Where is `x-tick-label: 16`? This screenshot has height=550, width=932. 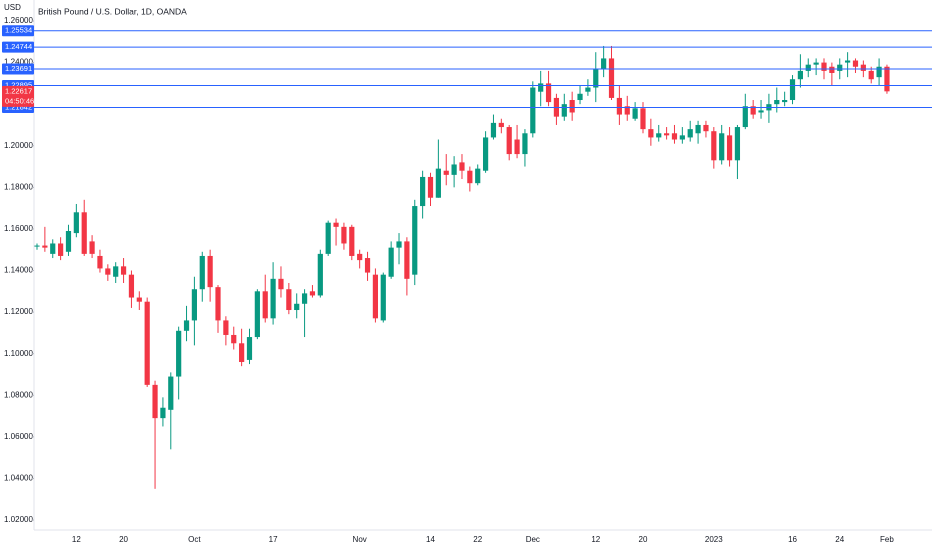
x-tick-label: 16 is located at coordinates (792, 539).